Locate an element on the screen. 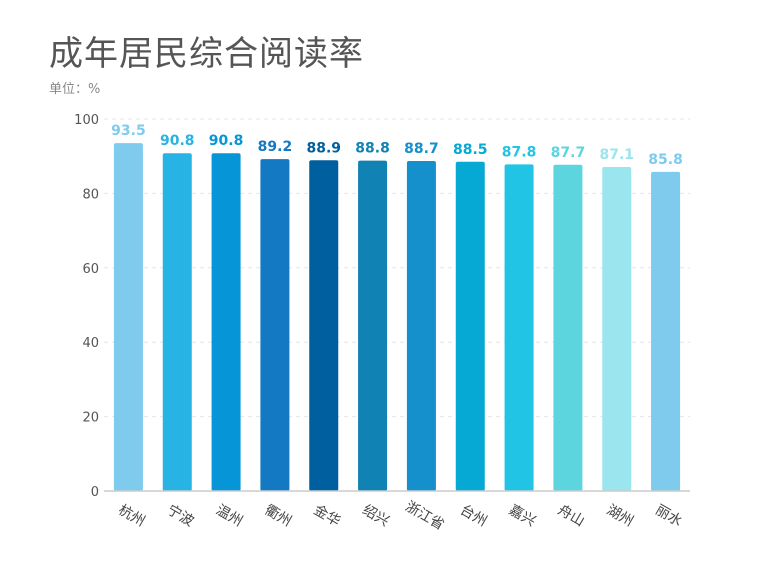 This screenshot has width=768, height=578. y-tick-label: 80 is located at coordinates (90, 194).